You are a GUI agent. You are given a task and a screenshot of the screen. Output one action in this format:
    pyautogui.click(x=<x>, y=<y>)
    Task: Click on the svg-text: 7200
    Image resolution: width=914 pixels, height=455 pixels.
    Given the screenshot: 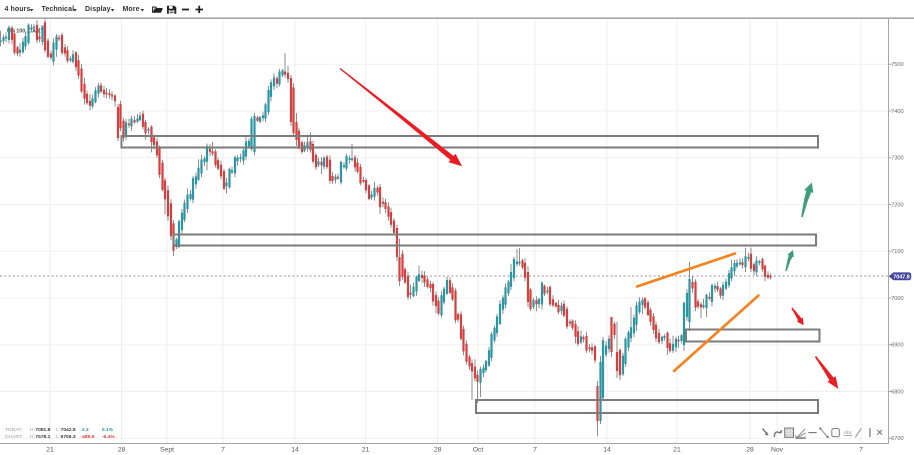 What is the action you would take?
    pyautogui.click(x=897, y=205)
    